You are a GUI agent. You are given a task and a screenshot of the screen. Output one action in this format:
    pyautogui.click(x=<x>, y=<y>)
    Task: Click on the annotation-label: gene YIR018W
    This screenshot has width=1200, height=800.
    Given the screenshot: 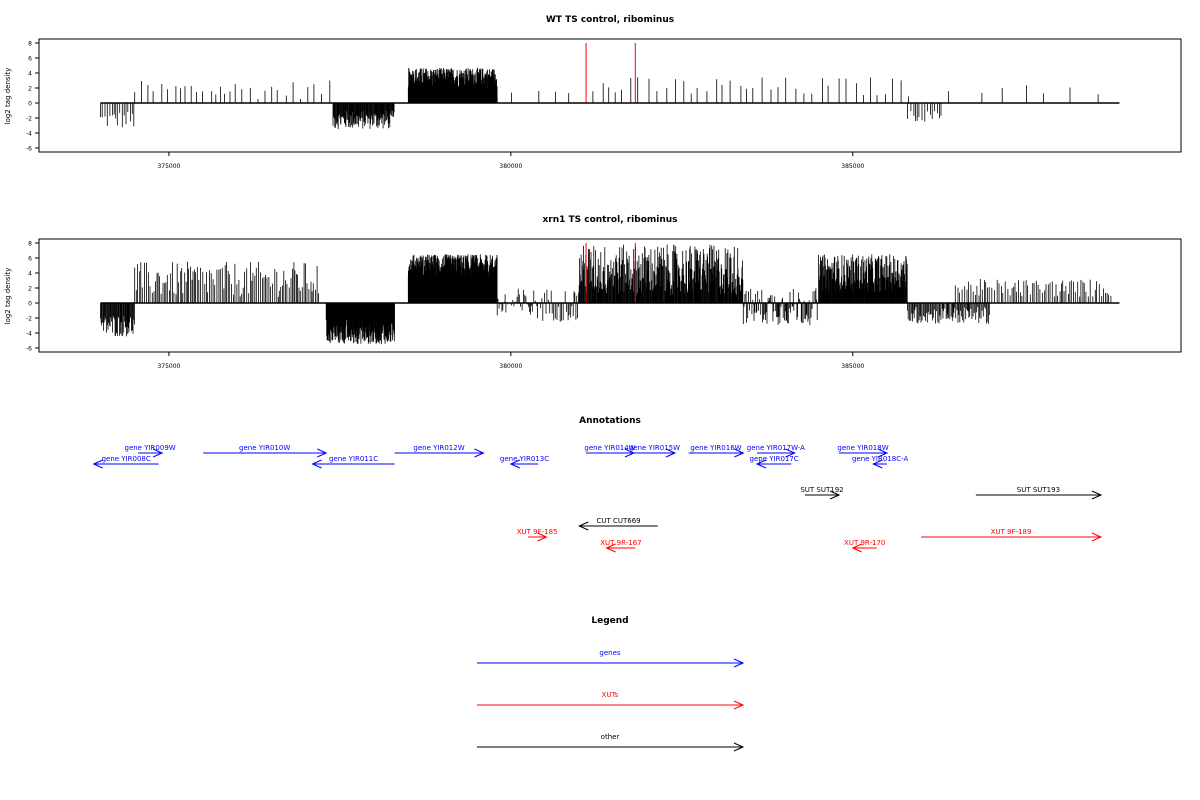 What is the action you would take?
    pyautogui.click(x=862, y=448)
    